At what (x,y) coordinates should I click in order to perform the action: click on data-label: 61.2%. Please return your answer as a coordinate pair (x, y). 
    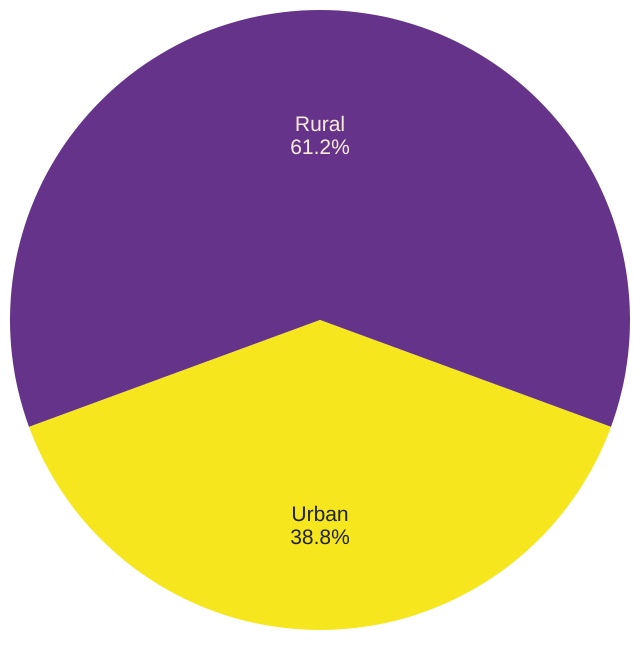
    Looking at the image, I should click on (320, 147).